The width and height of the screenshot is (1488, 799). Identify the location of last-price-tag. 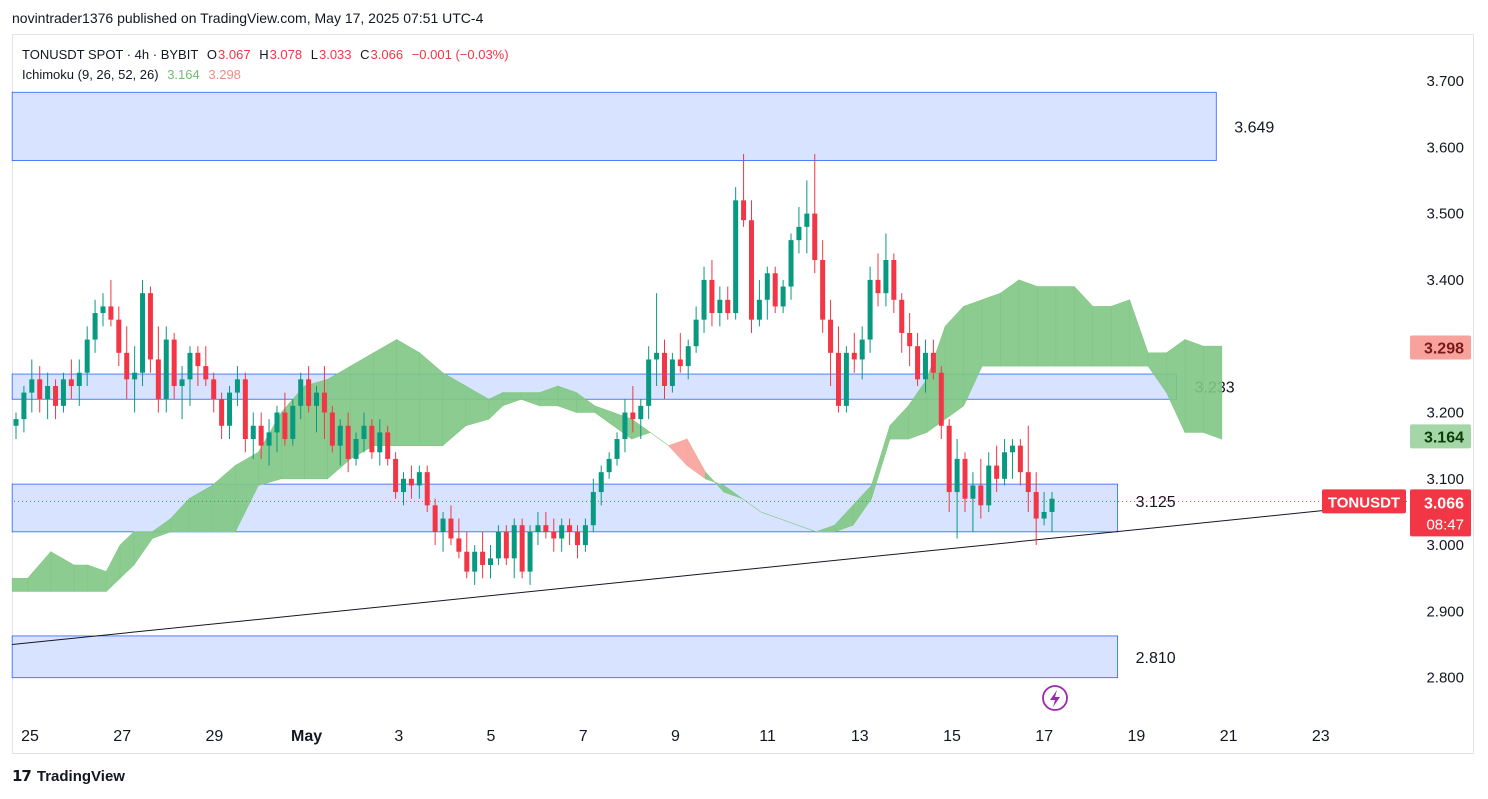
(1440, 513).